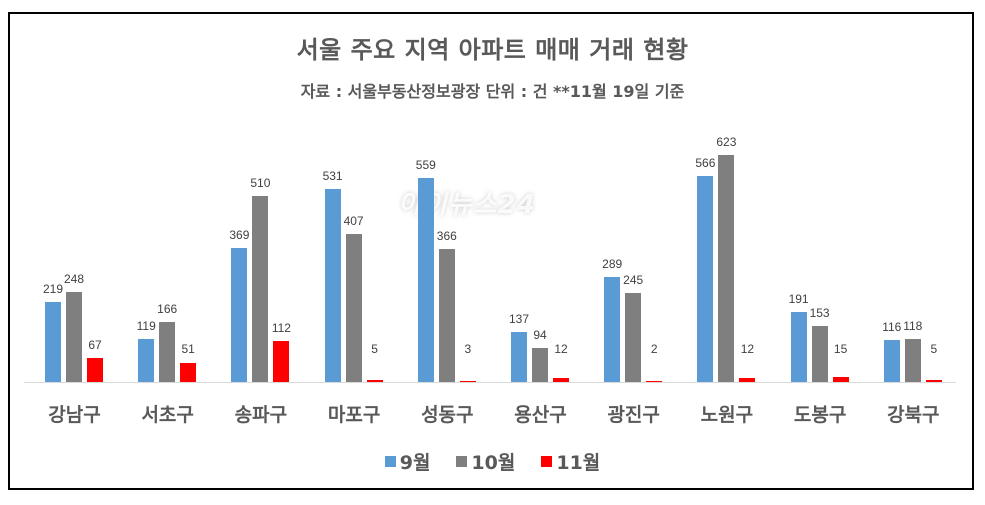 The image size is (985, 505). Describe the element at coordinates (281, 328) in the screenshot. I see `data-label: 112` at that location.